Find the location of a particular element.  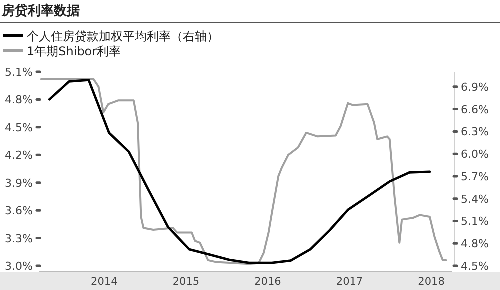

legend-label: 1年期Shibor利率 is located at coordinates (74, 51).